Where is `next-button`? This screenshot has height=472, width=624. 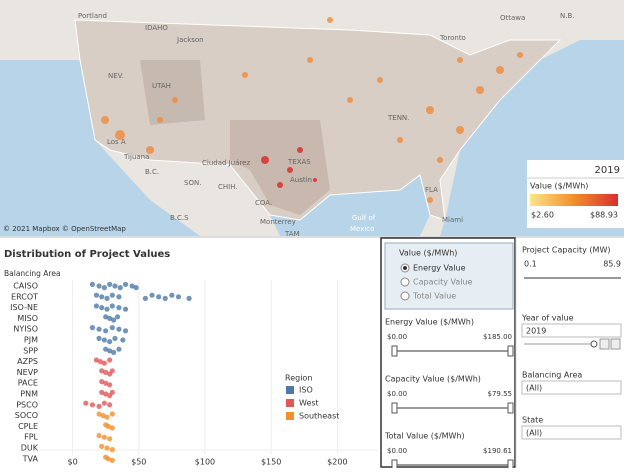
next-button is located at coordinates (615, 344).